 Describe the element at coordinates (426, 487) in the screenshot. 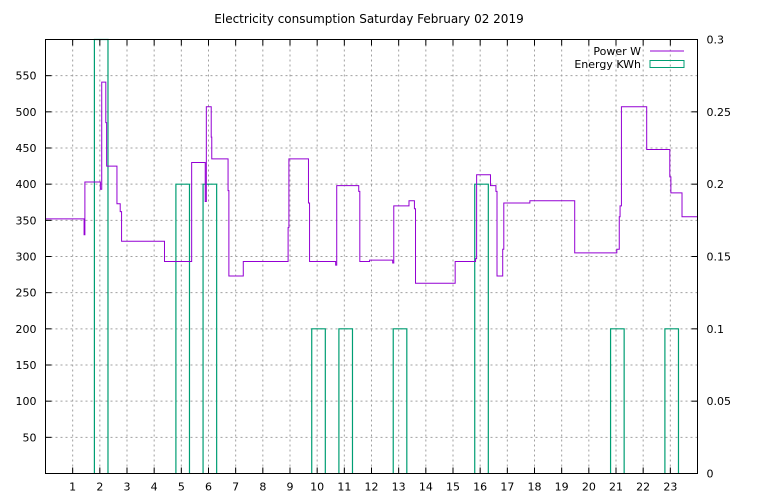

I see `x-tick-label: 14` at that location.